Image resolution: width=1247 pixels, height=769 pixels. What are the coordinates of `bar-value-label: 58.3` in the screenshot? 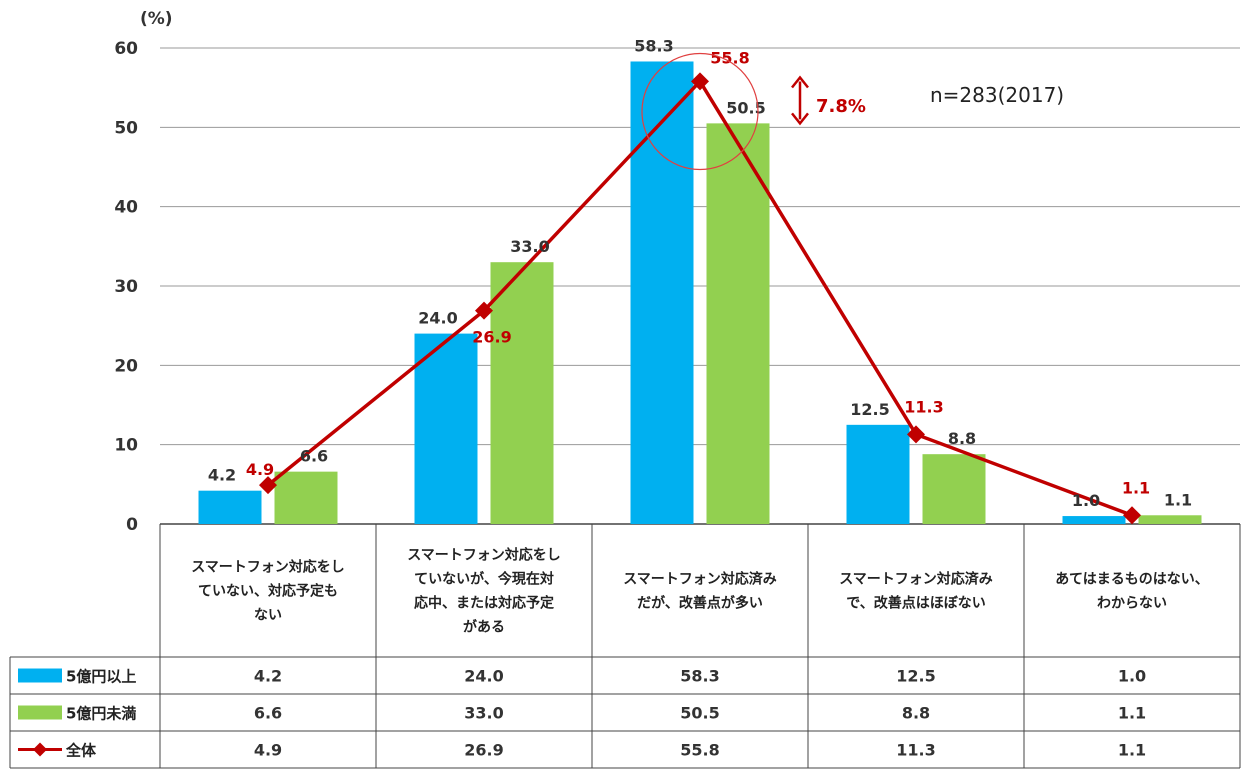 It's located at (653, 45).